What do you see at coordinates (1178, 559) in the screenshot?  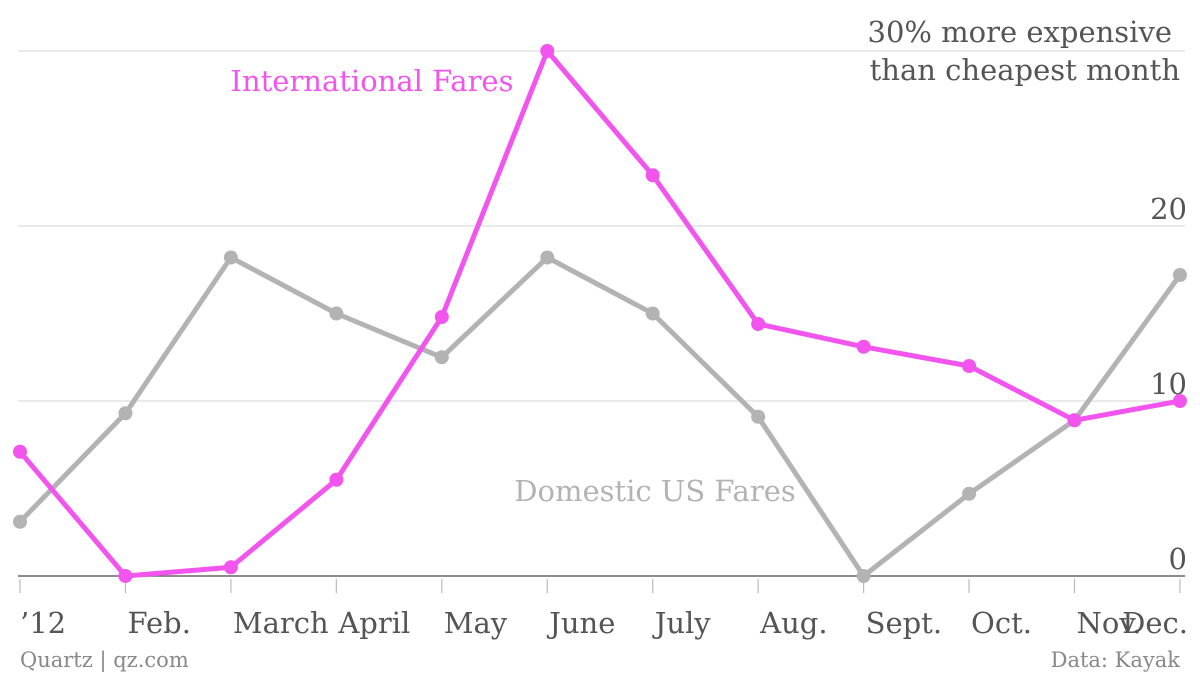 I see `y-tick-label: 0` at bounding box center [1178, 559].